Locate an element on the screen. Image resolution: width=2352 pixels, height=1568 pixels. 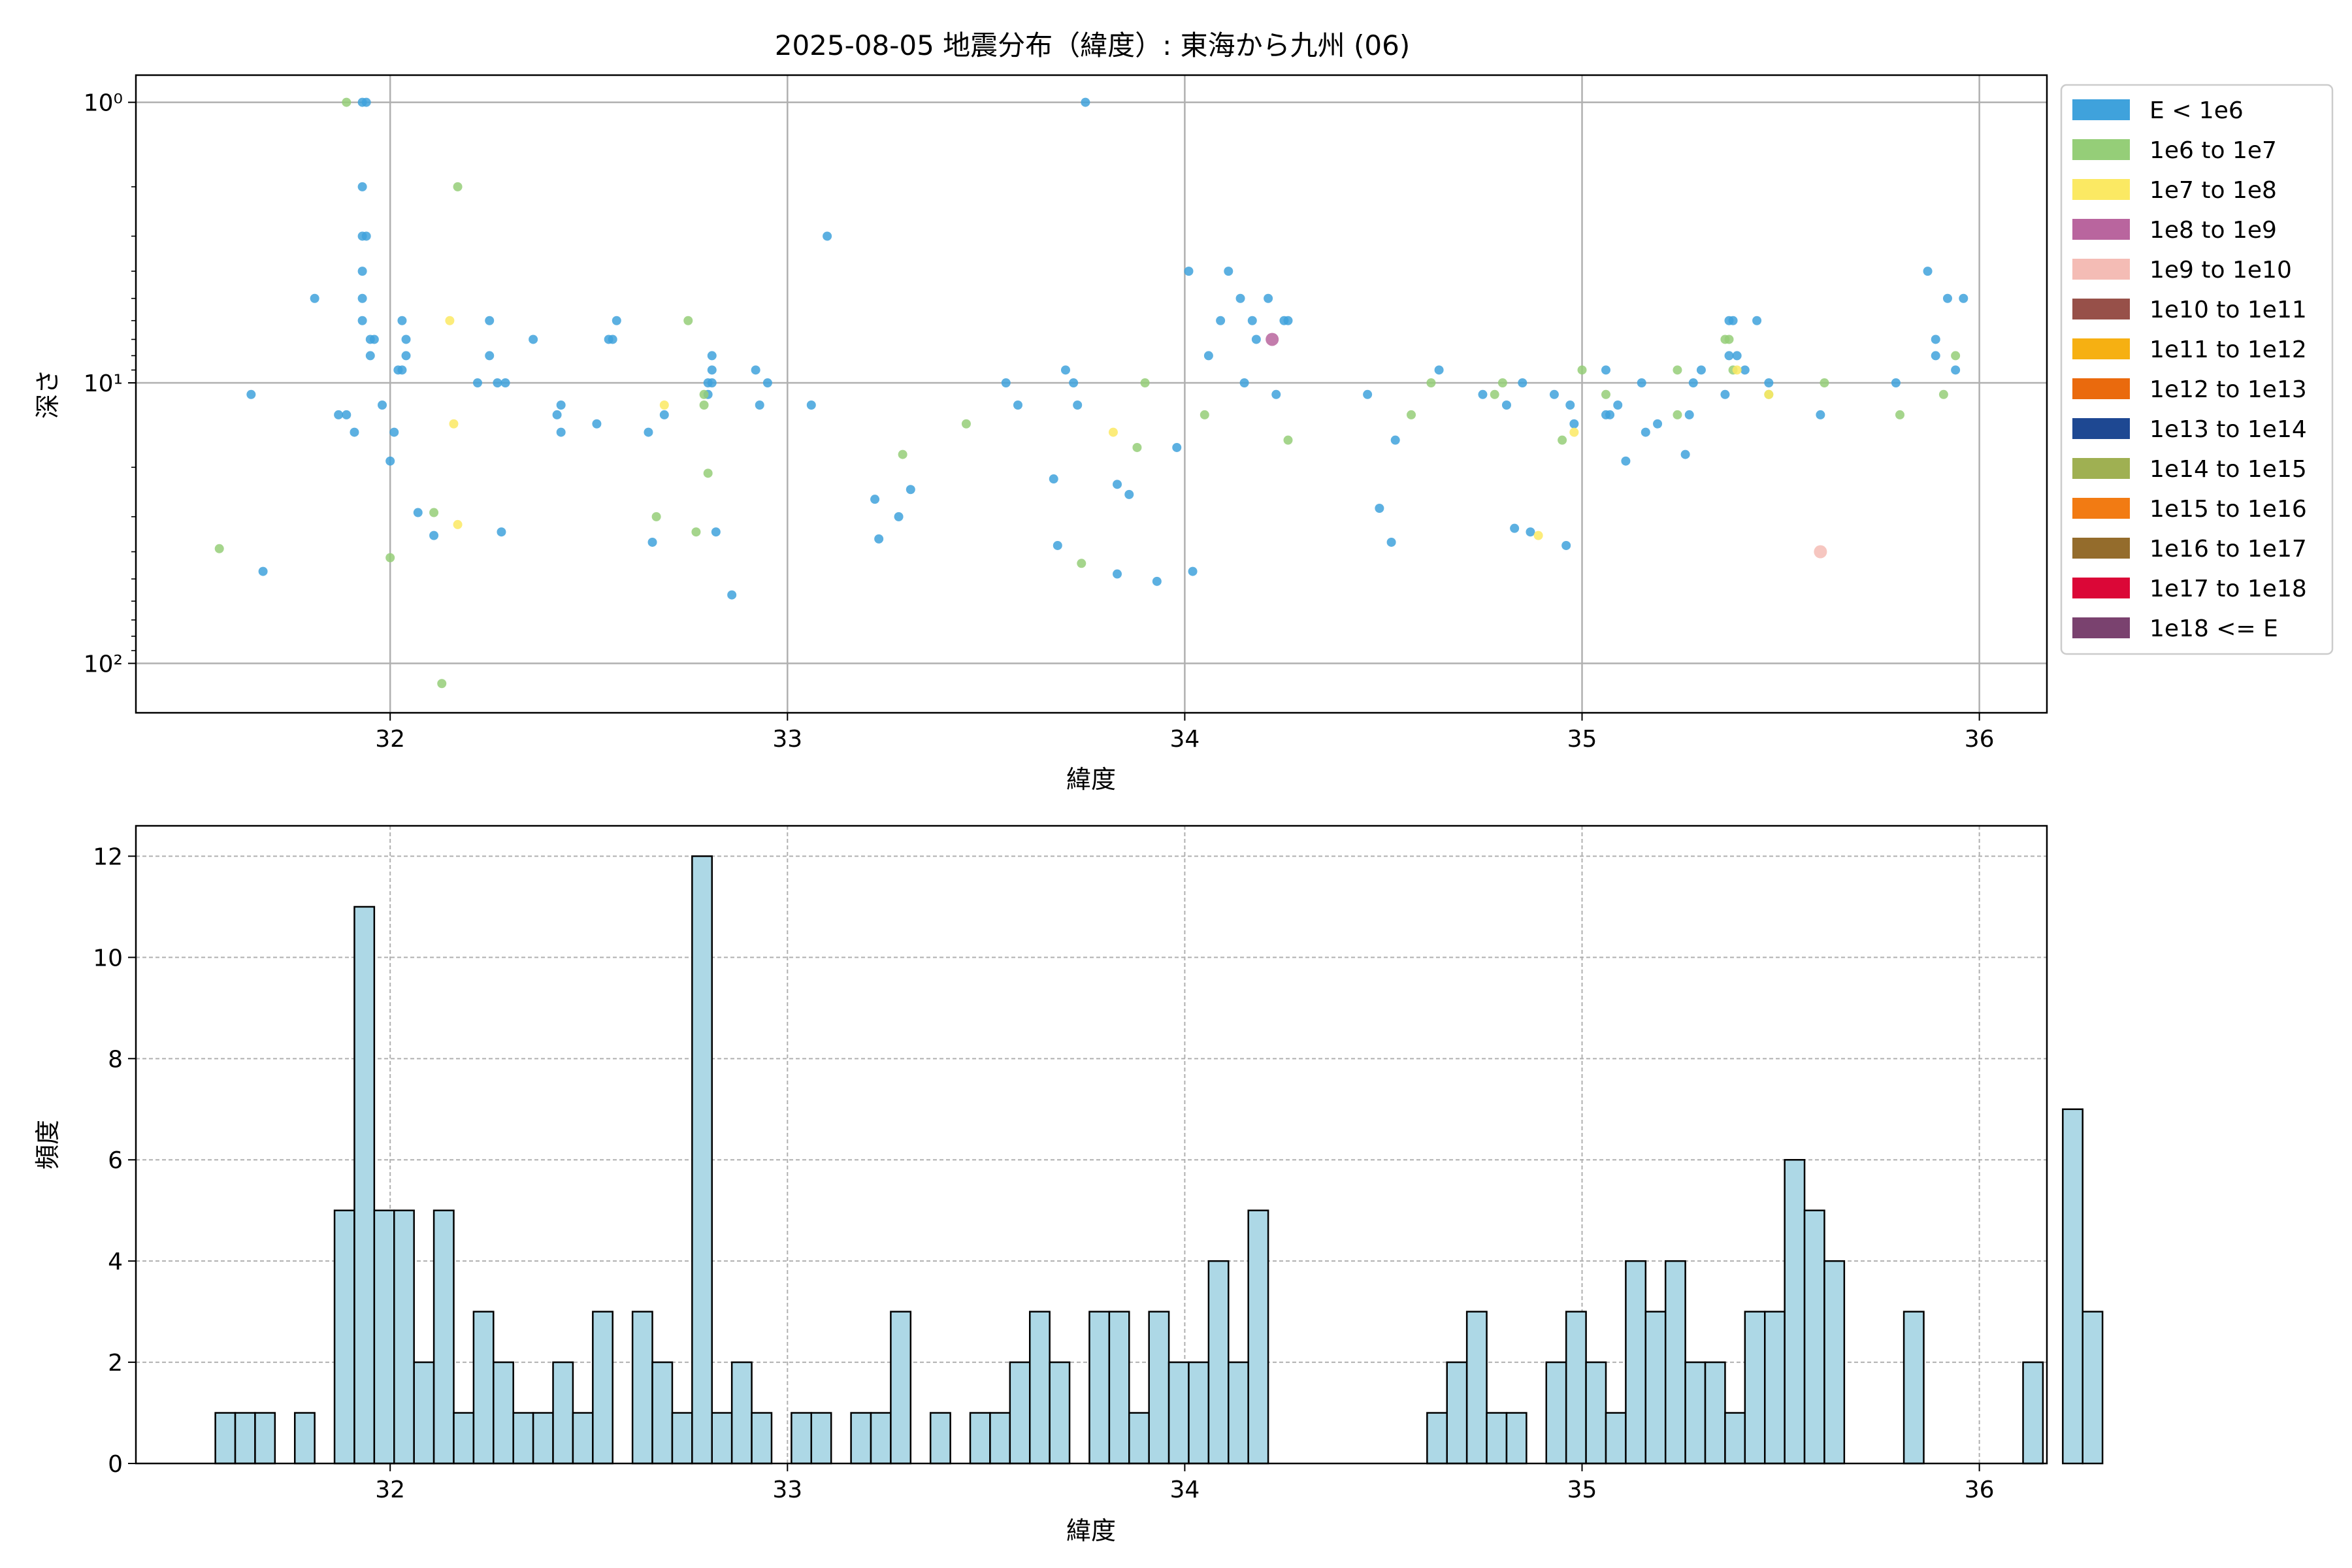
legend-frame is located at coordinates (2197, 369).